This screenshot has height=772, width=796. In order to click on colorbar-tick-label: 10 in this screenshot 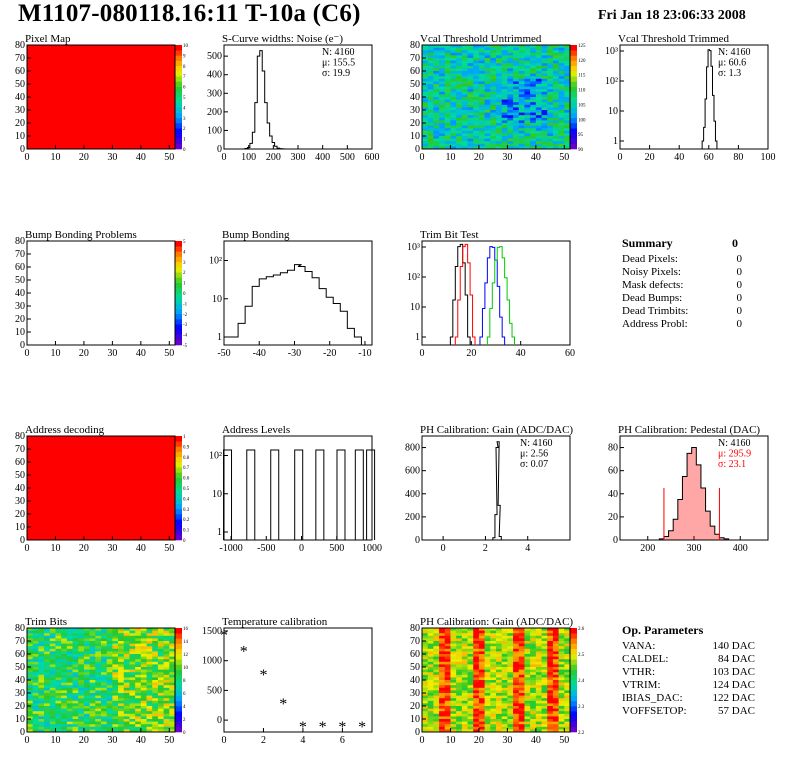, I will do `click(186, 46)`.